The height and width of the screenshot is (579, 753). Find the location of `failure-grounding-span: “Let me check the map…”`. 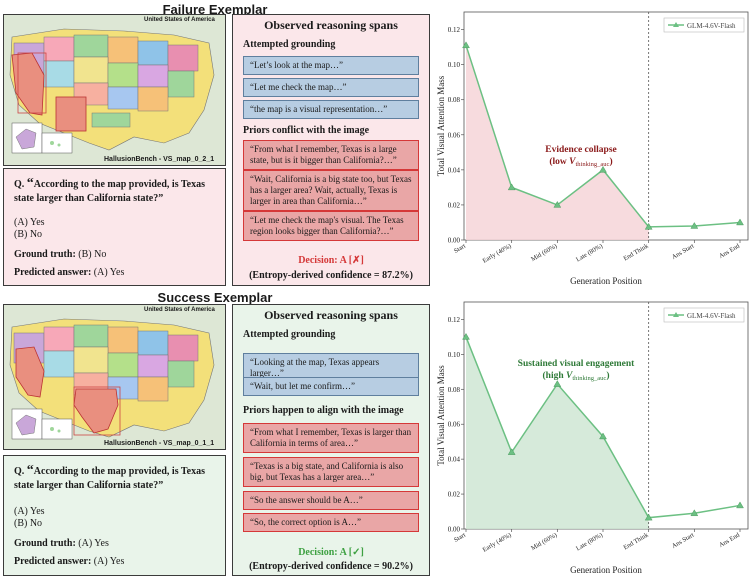

failure-grounding-span: “Let me check the map…” is located at coordinates (331, 87).